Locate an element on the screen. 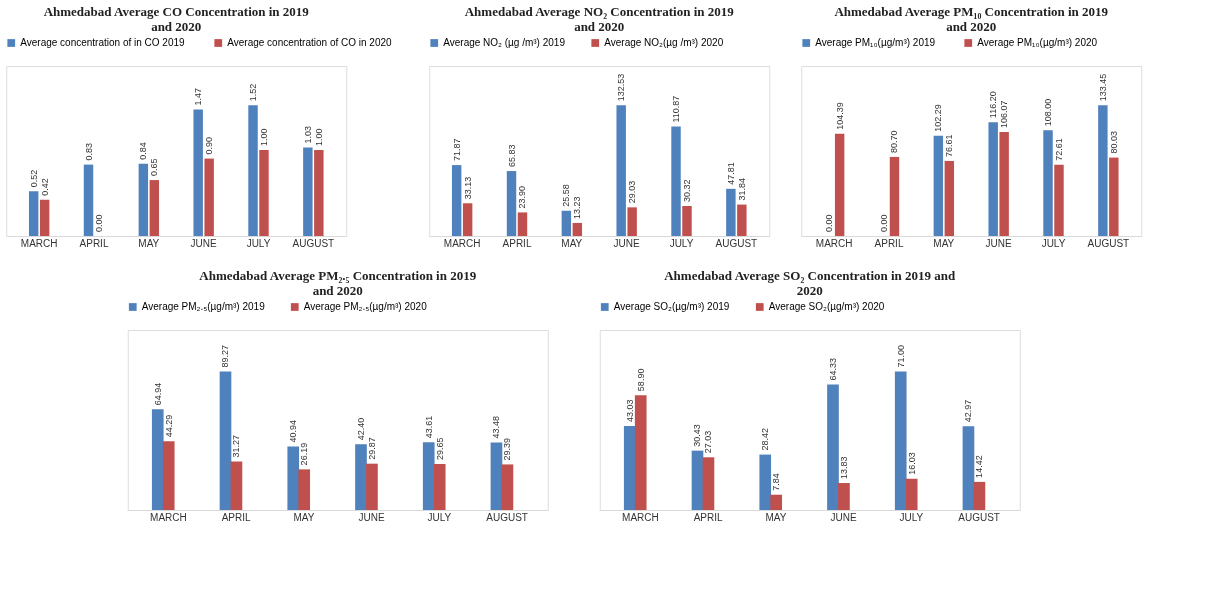 The width and height of the screenshot is (1206, 595). data-label: 30.32 is located at coordinates (686, 191).